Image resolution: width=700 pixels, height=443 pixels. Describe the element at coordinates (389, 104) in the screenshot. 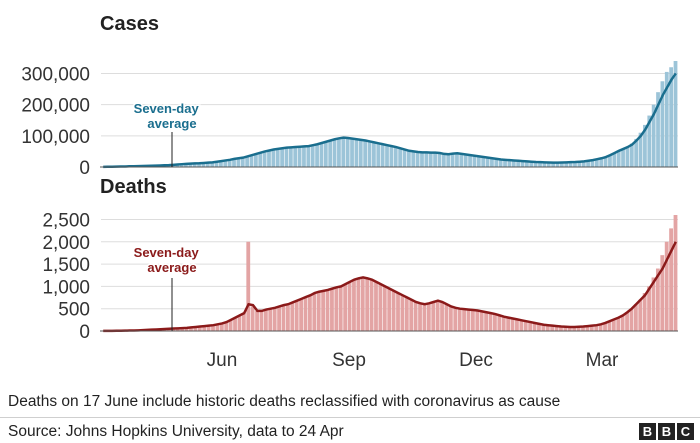

I see `cases-gridlines` at that location.